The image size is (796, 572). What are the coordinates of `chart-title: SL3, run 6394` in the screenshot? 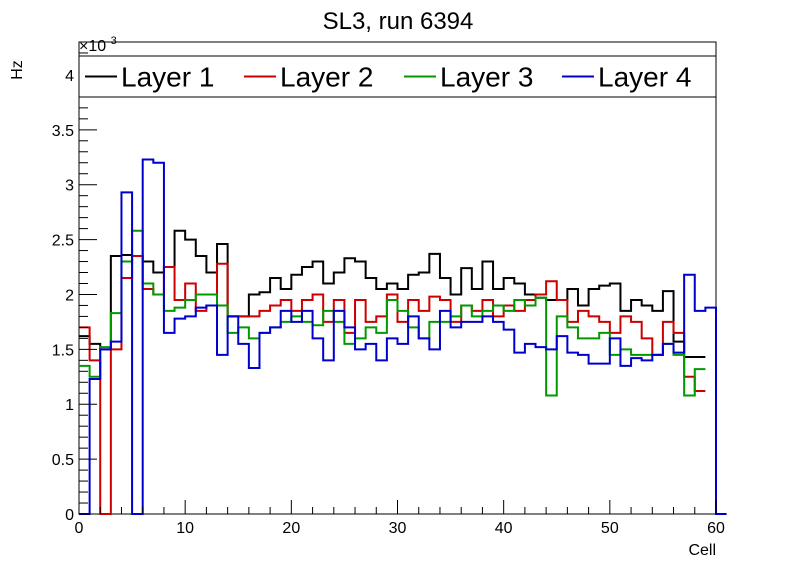 It's located at (398, 21).